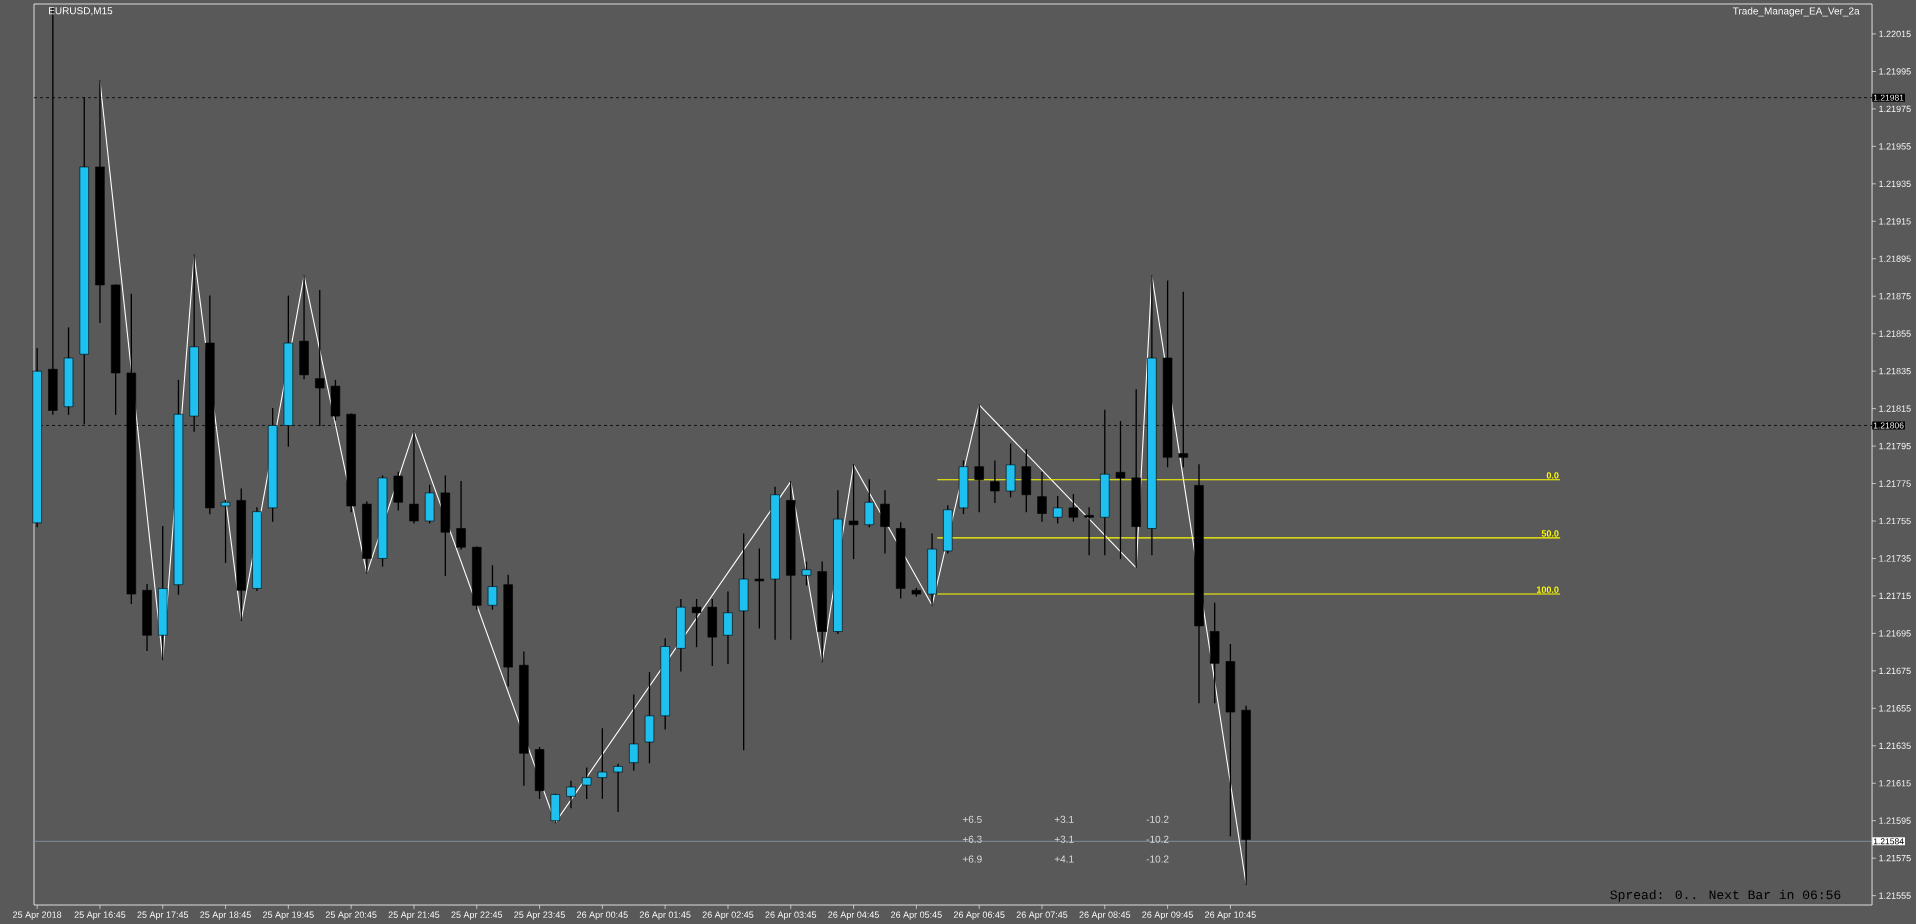 The image size is (1916, 924). What do you see at coordinates (1895, 408) in the screenshot?
I see `y-tick-label: 1.21815` at bounding box center [1895, 408].